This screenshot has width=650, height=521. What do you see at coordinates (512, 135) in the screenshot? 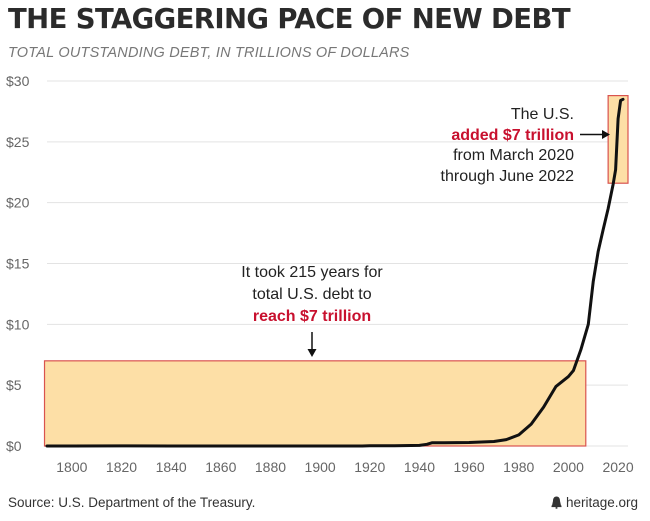
I see `annotation-added-7-trillion-line-2: added $7 trillion` at bounding box center [512, 135].